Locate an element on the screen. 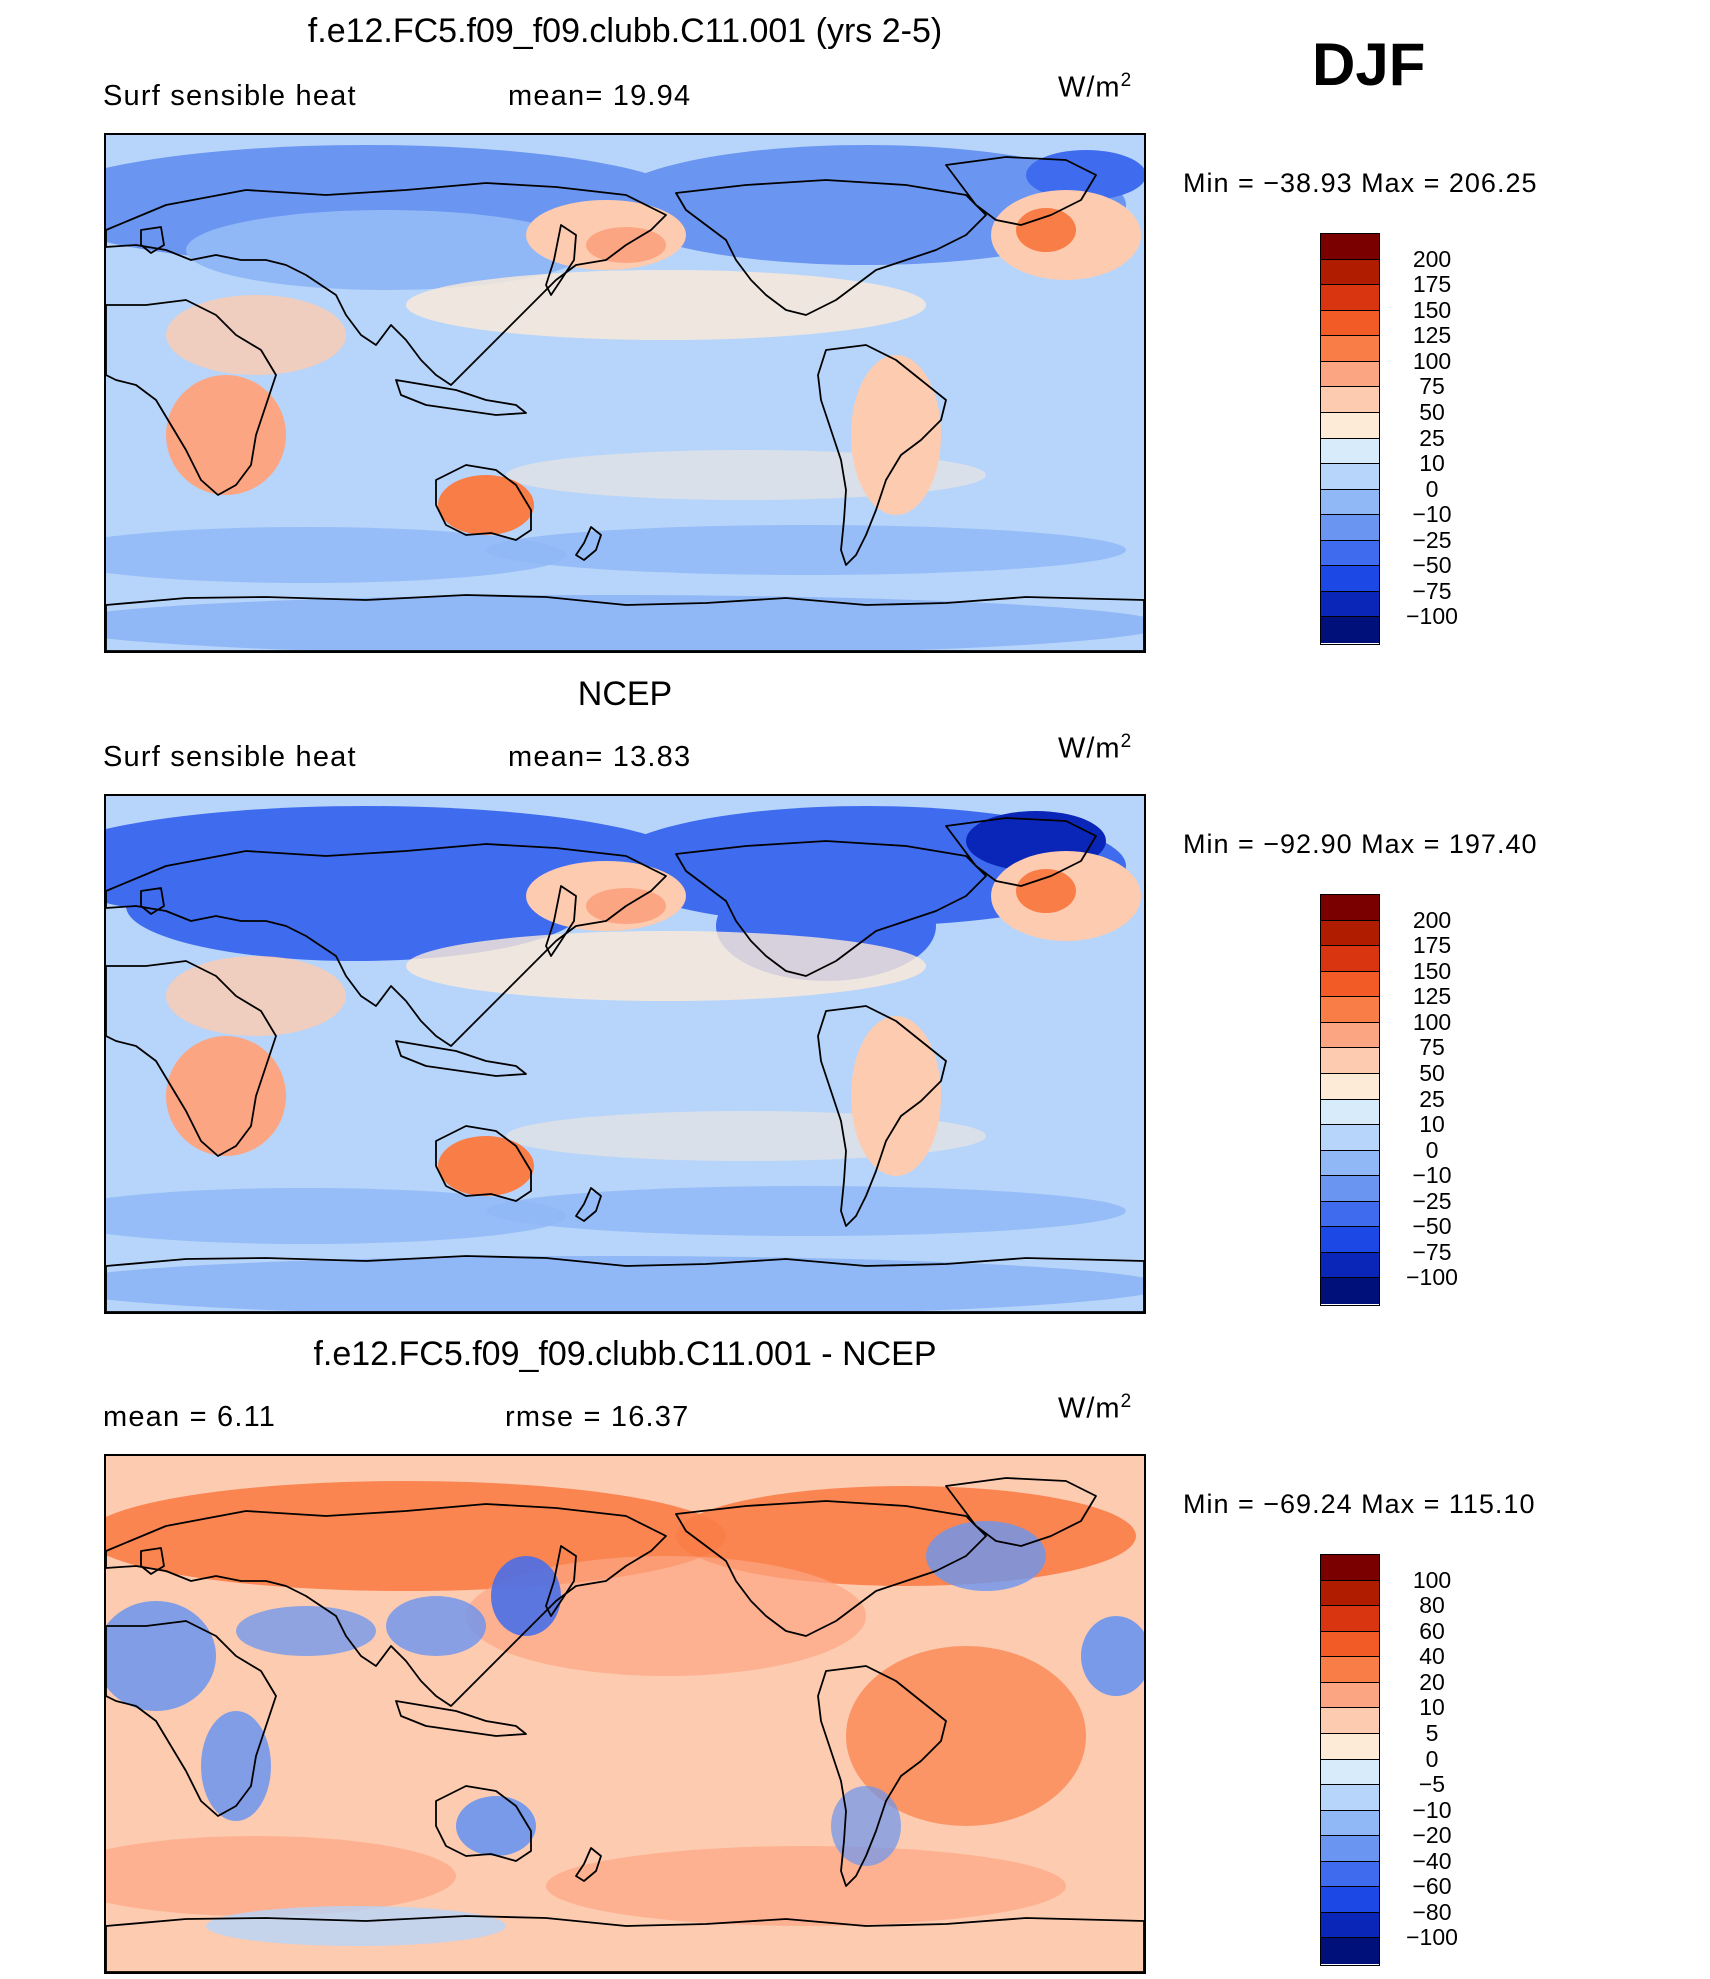 This screenshot has height=1979, width=1710. colorbar-labels: 100 80 60 40 20 10 5 0 −5 −10 −20 −40 −60 −80 −100 is located at coordinates (1452, 1760).